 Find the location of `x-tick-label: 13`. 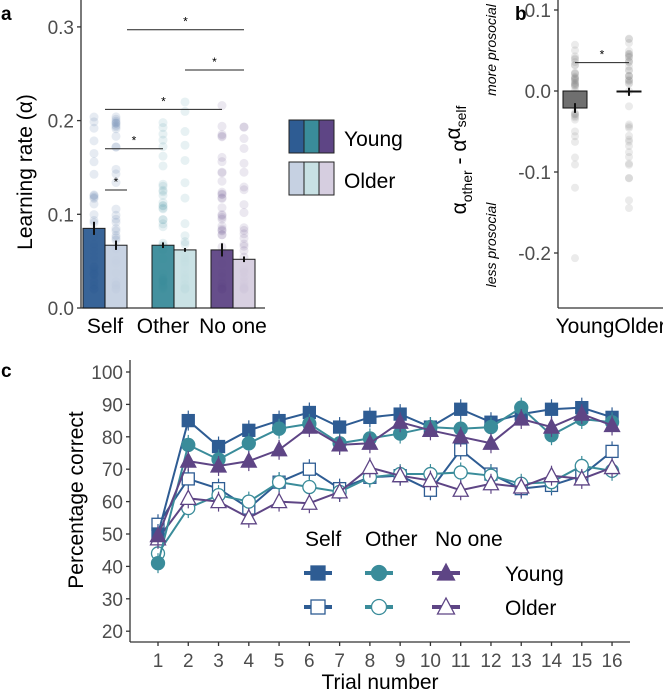

x-tick-label: 13 is located at coordinates (521, 661).